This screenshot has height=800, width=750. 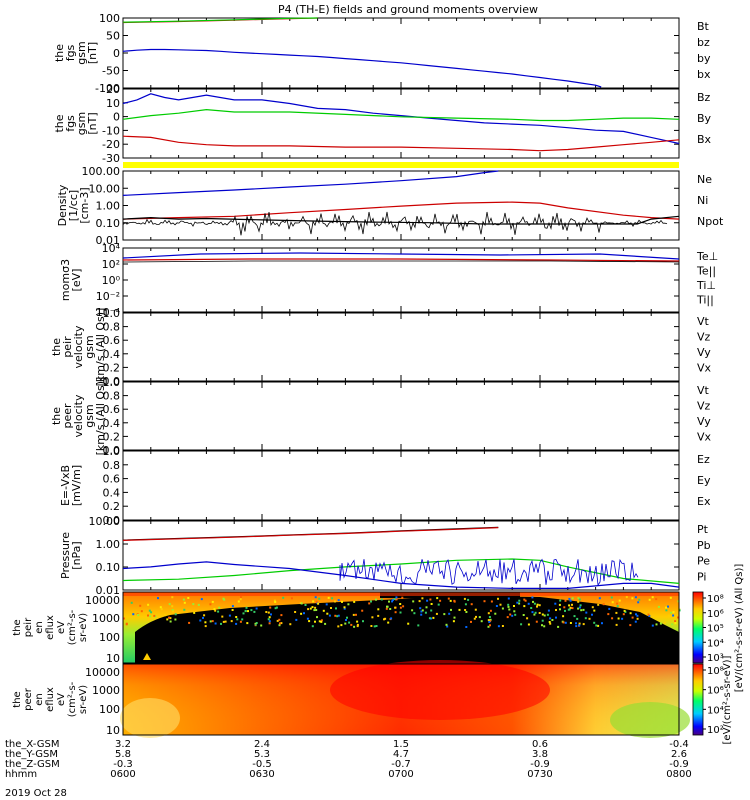 What do you see at coordinates (715, 643) in the screenshot?
I see `colorbar-tick-label: 10⁴` at bounding box center [715, 643].